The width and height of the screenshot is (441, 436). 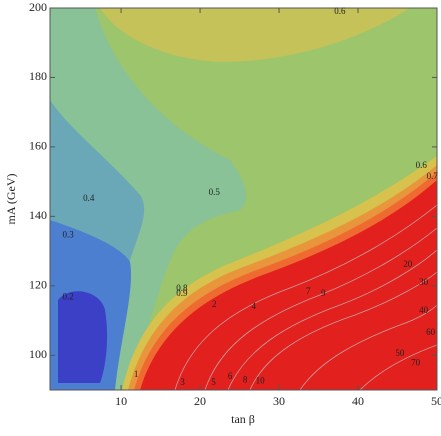 What do you see at coordinates (69, 235) in the screenshot?
I see `contour-label: 0.3` at bounding box center [69, 235].